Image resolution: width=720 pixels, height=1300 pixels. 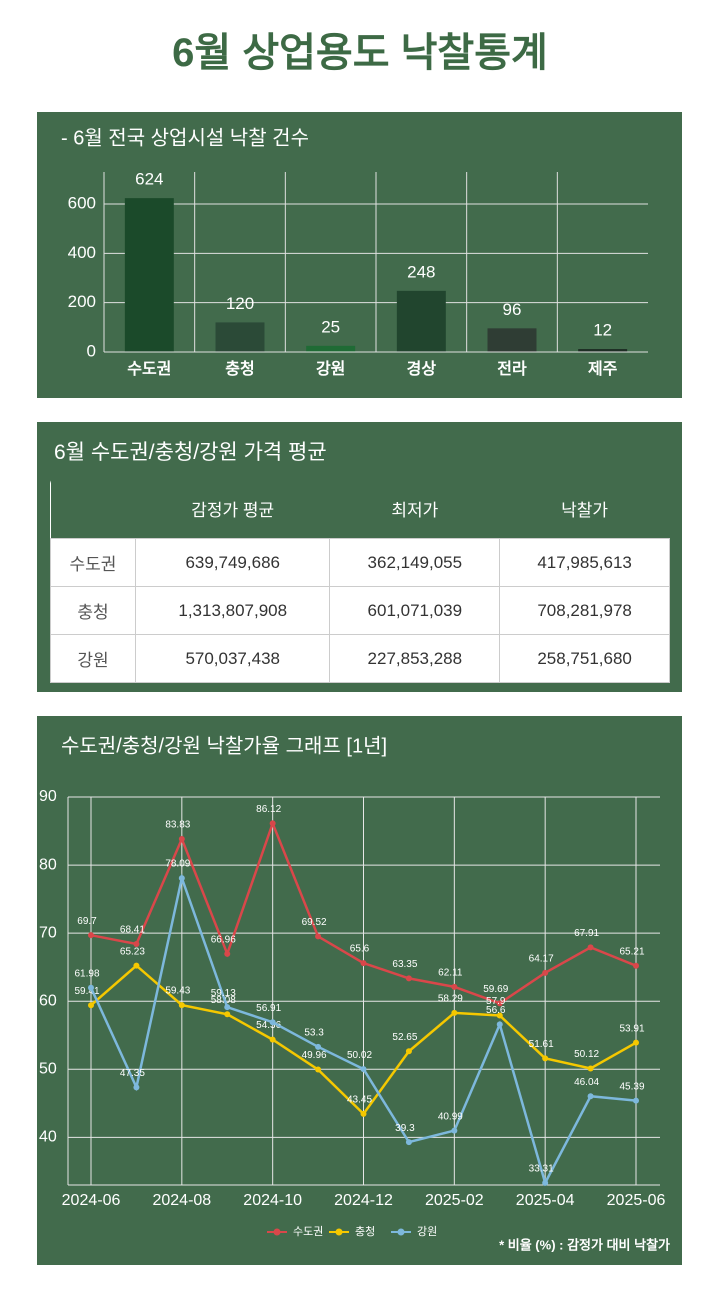 What do you see at coordinates (232, 610) in the screenshot?
I see `table-cell: 1,313,807,908` at bounding box center [232, 610].